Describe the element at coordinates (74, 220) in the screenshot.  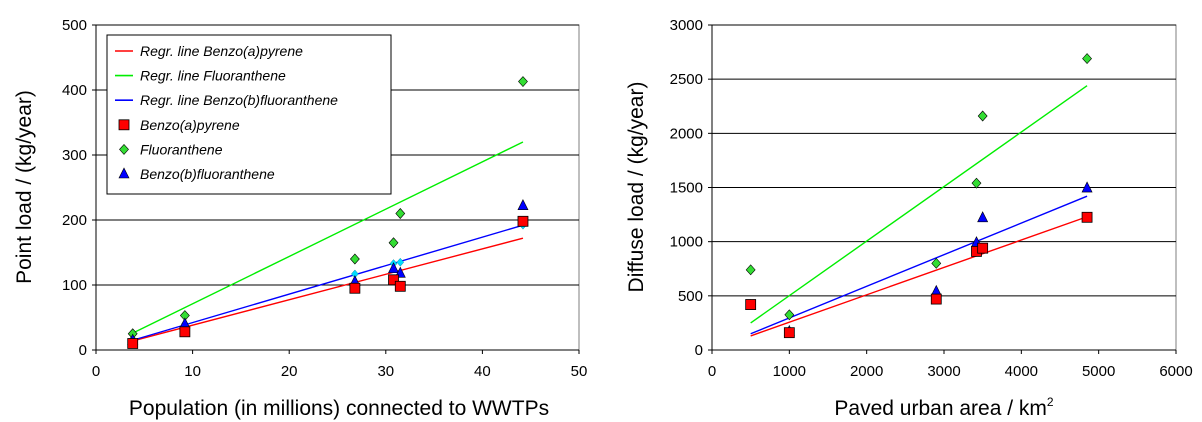
I see `y-tick-label: 200` at that location.